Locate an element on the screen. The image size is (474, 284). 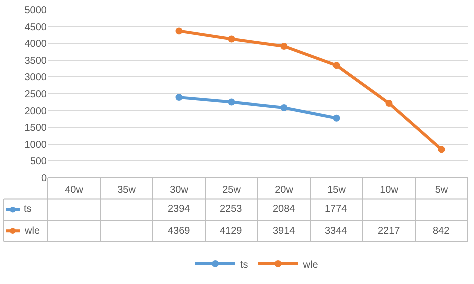
data-label: 3914 is located at coordinates (284, 231).